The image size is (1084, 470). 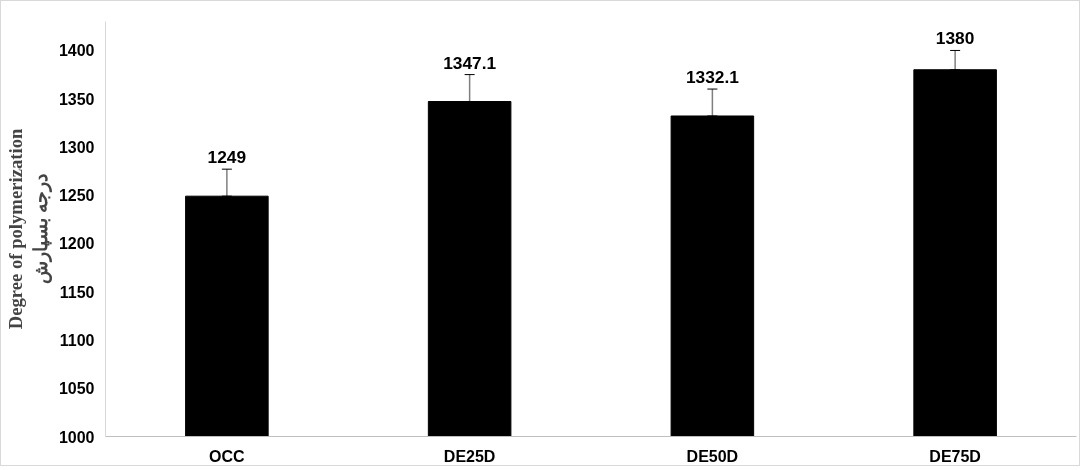 I want to click on data-label: 1332.1, so click(x=712, y=77).